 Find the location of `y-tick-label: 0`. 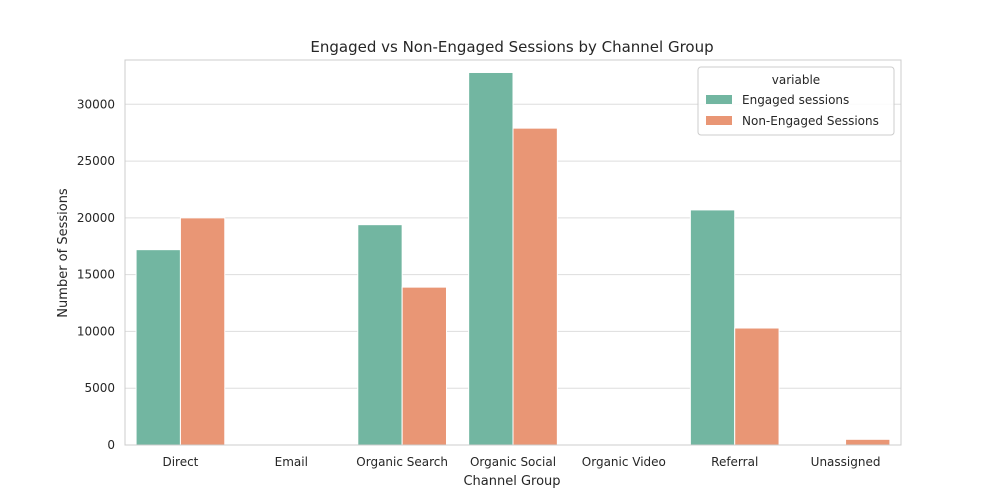

y-tick-label: 0 is located at coordinates (111, 445).